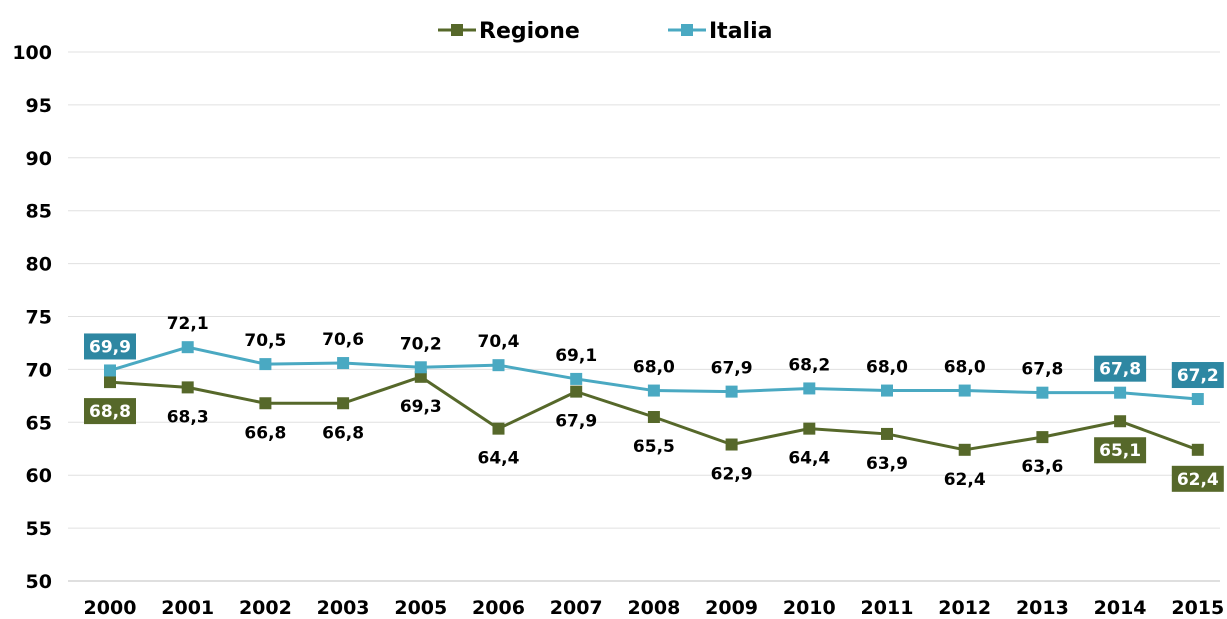 This screenshot has height=619, width=1227. What do you see at coordinates (731, 608) in the screenshot?
I see `x-tick-label: 2009` at bounding box center [731, 608].